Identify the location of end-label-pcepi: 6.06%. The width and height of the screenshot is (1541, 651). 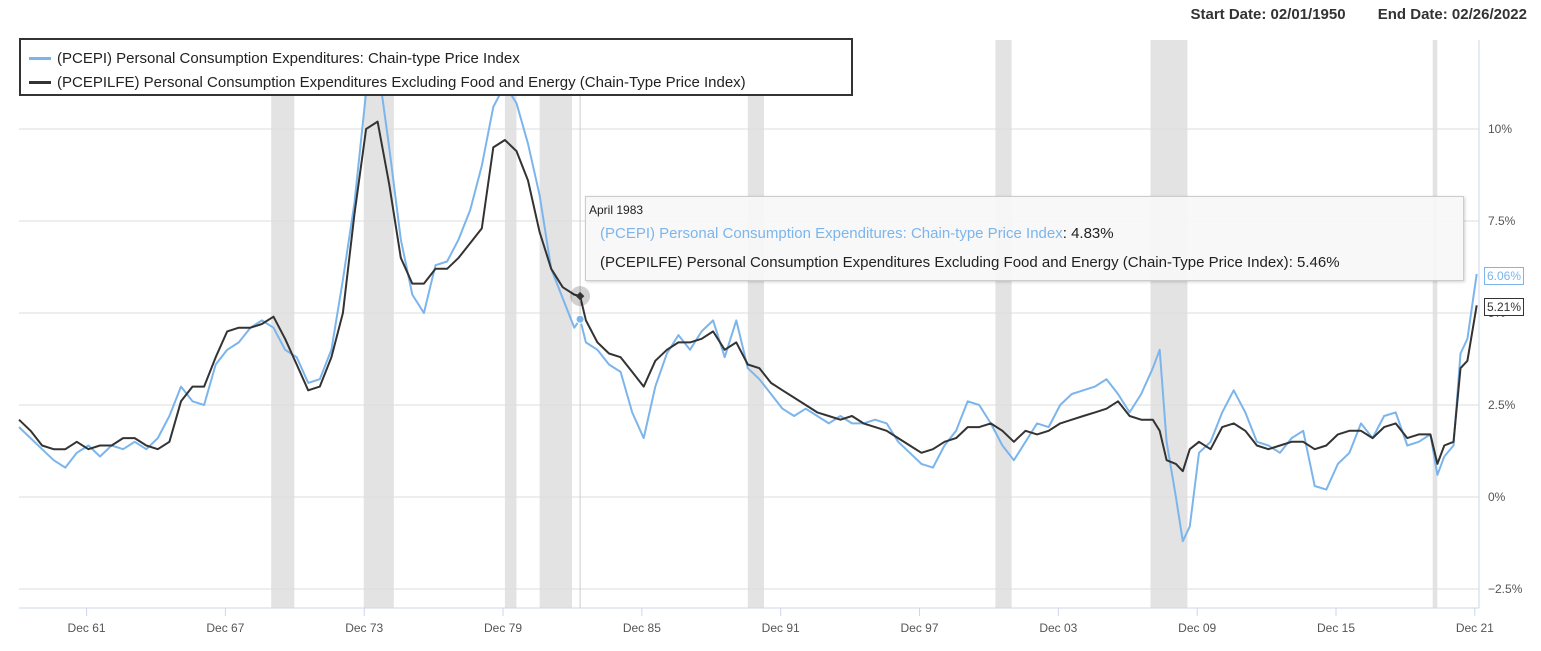
(1504, 276).